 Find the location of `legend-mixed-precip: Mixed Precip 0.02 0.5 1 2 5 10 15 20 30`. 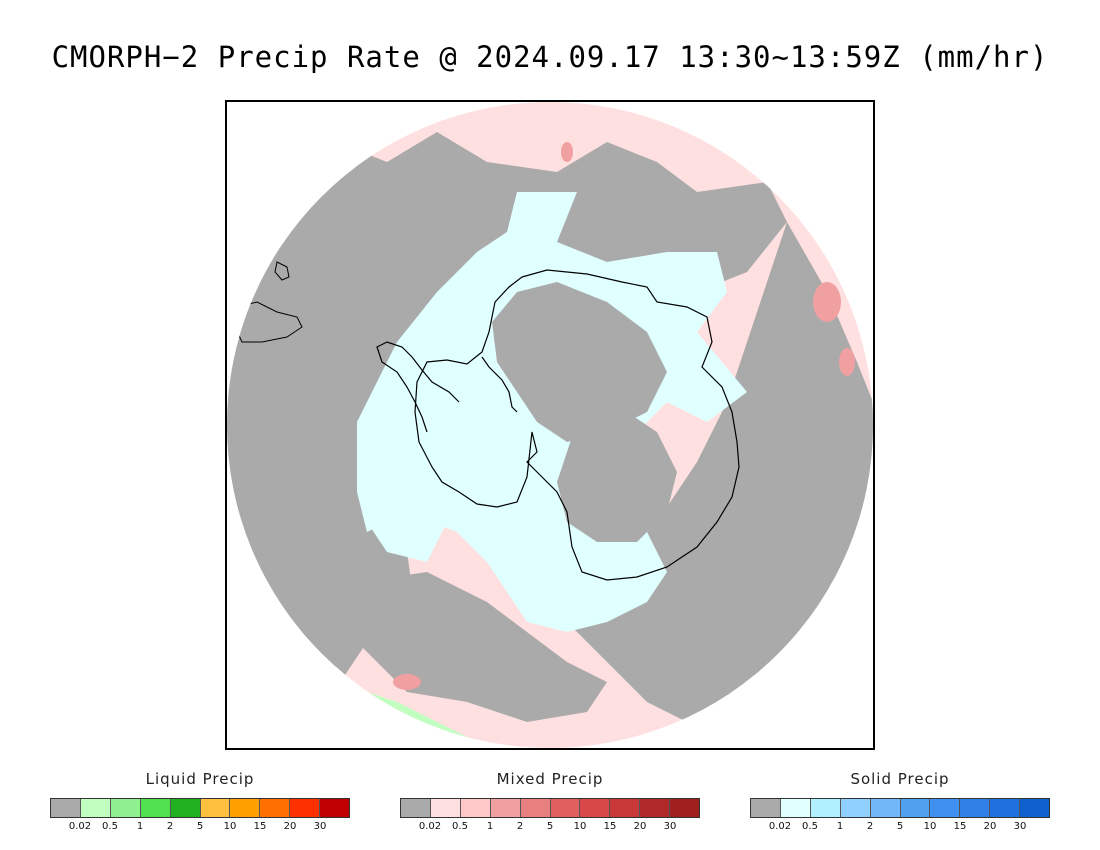

legend-mixed-precip: Mixed Precip 0.02 0.5 1 2 5 10 15 20 30 is located at coordinates (550, 802).